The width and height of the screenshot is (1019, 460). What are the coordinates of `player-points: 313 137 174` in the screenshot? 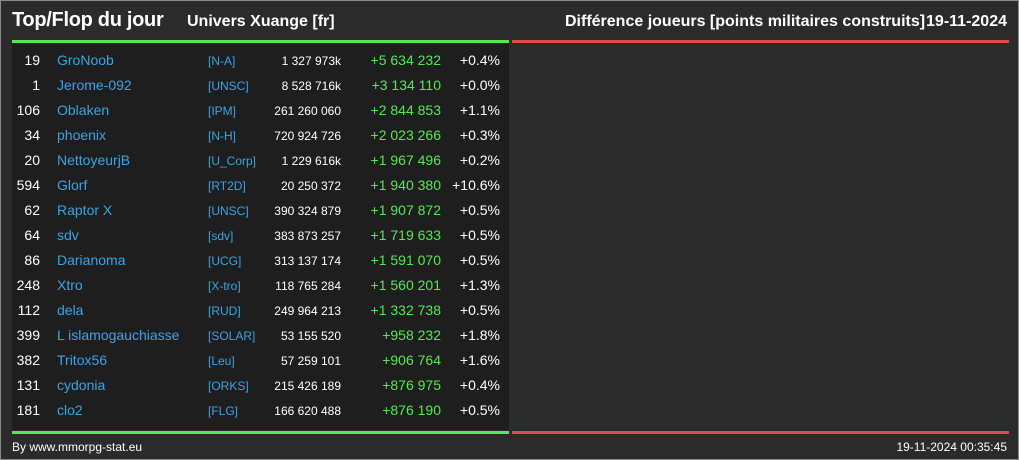 It's located at (307, 261).